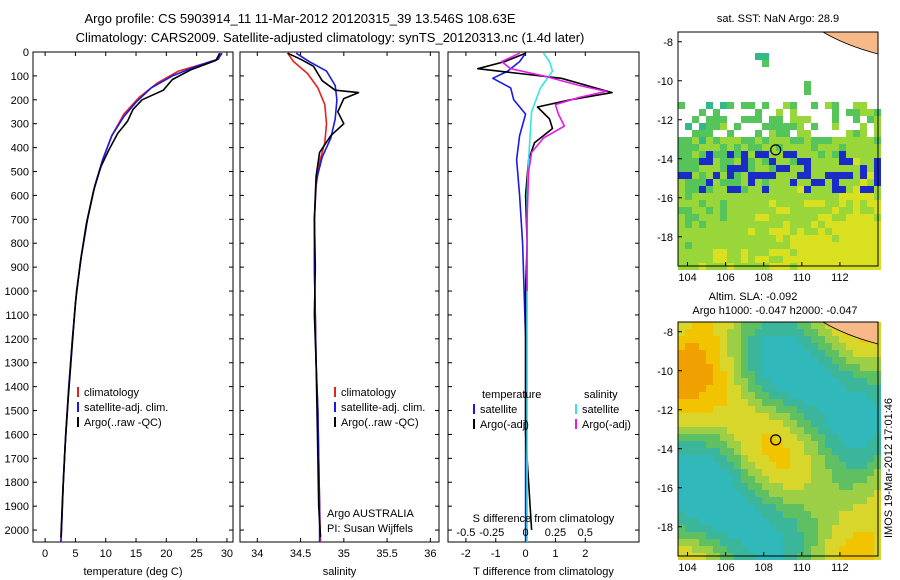  Describe the element at coordinates (17, 364) in the screenshot. I see `y-tick-label: 1300` at that location.